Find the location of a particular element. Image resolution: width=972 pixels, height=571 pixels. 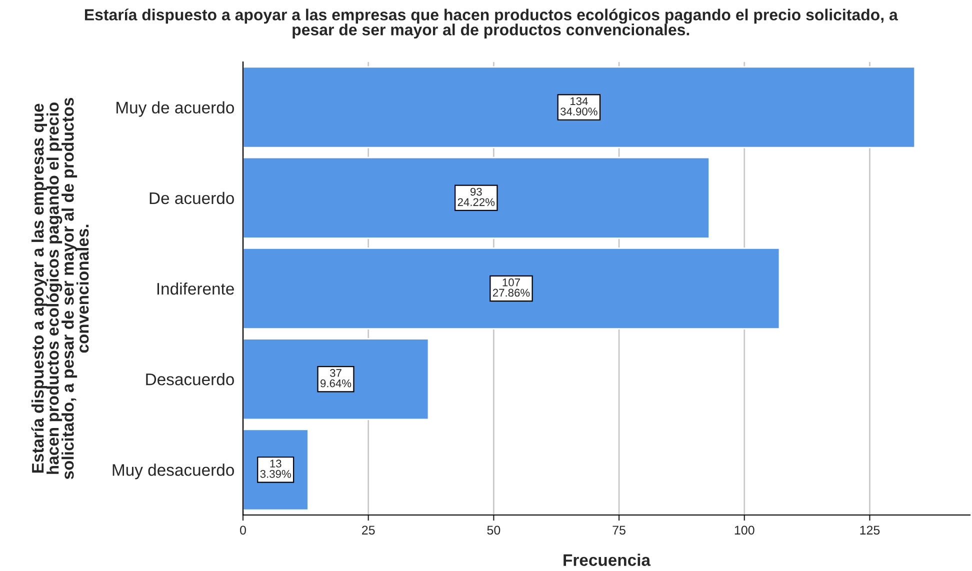

data-label: 134 34.90% is located at coordinates (579, 106).